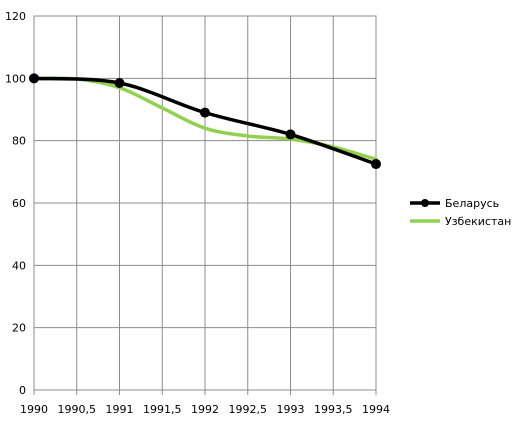 The width and height of the screenshot is (521, 423). Describe the element at coordinates (19, 203) in the screenshot. I see `y-tick-label: 60` at that location.